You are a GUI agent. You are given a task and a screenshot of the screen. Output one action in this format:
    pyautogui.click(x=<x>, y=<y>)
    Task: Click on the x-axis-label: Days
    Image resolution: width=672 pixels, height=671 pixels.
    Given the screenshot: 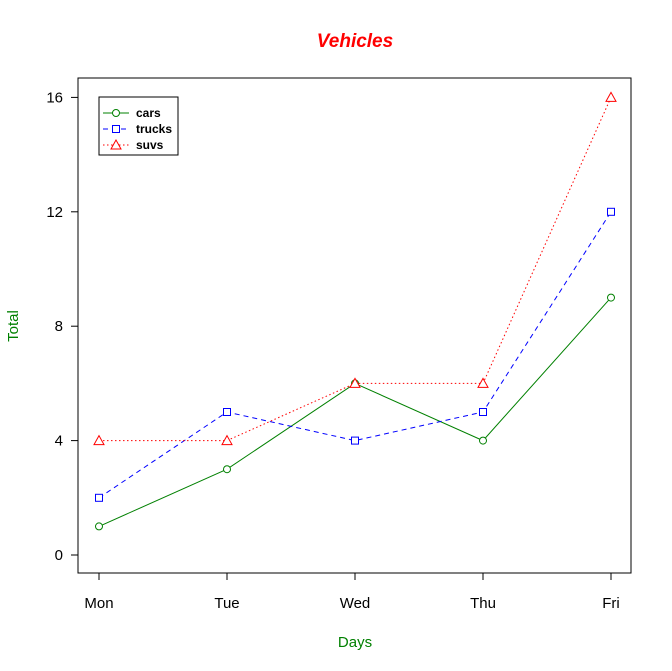 What is the action you would take?
    pyautogui.click(x=355, y=642)
    